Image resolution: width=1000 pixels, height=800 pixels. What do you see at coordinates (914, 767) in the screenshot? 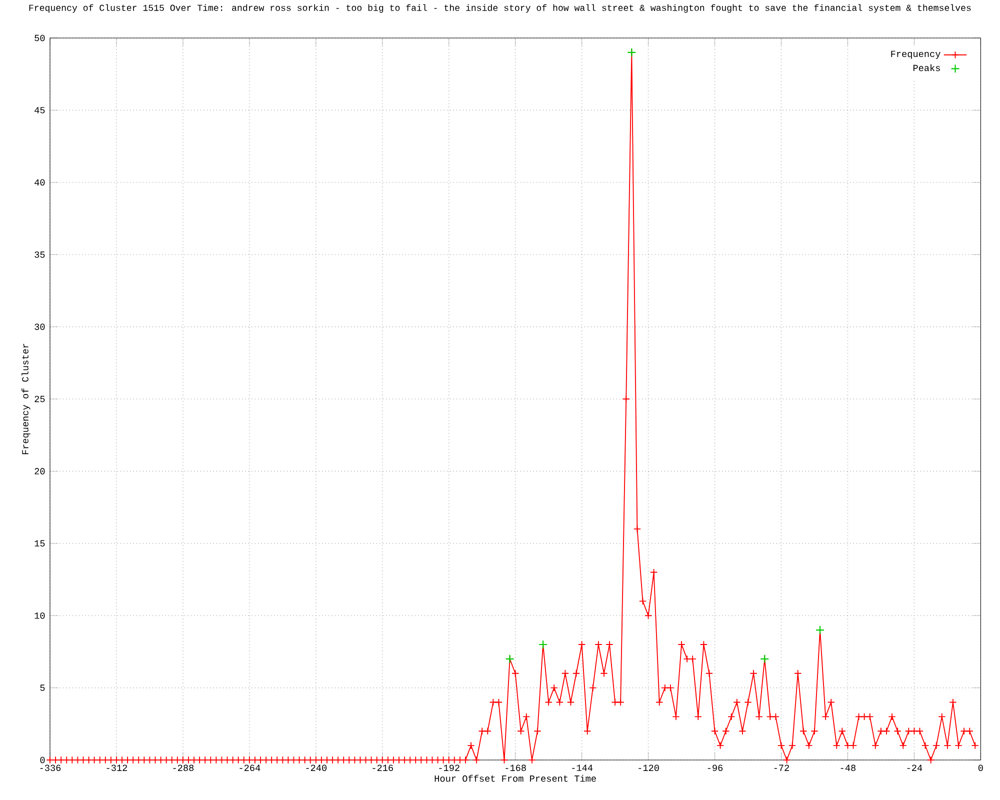
I see `x-tick-label: -24` at bounding box center [914, 767].